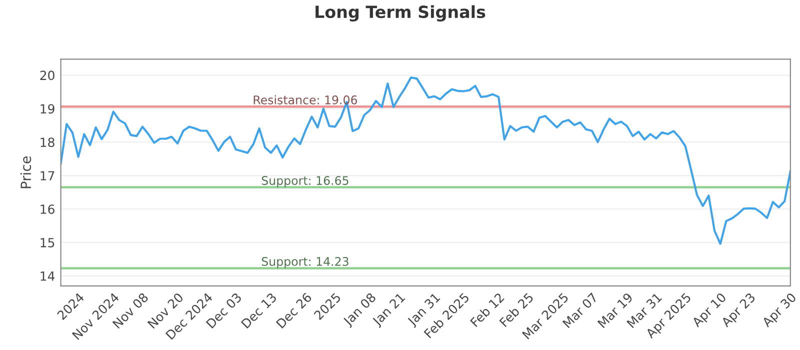 This screenshot has width=800, height=350. I want to click on y-tick-label: 20, so click(47, 75).